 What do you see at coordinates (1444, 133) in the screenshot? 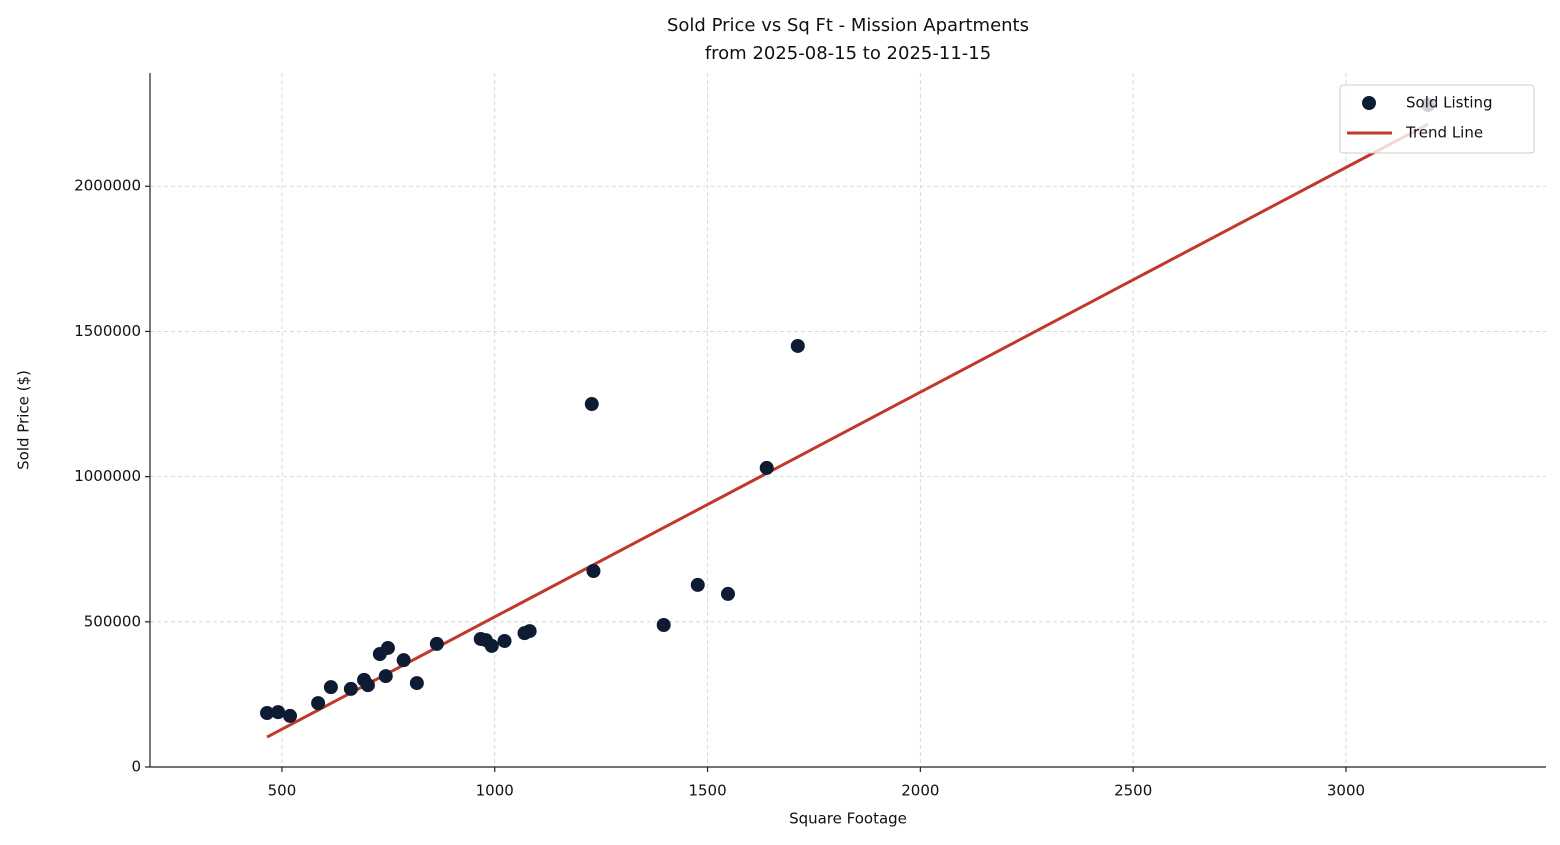
I see `legend-label: Trend Line` at bounding box center [1444, 133].